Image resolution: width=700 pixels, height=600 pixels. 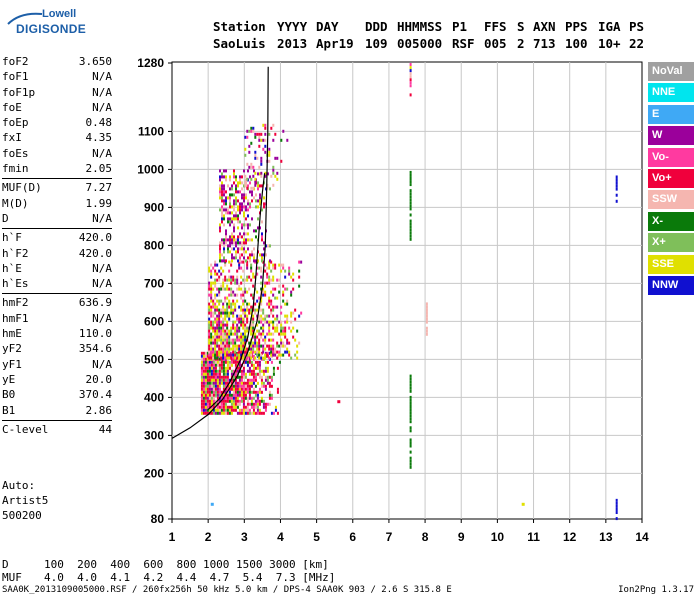 I want to click on legend-item-nnw: NNW, so click(x=671, y=285).